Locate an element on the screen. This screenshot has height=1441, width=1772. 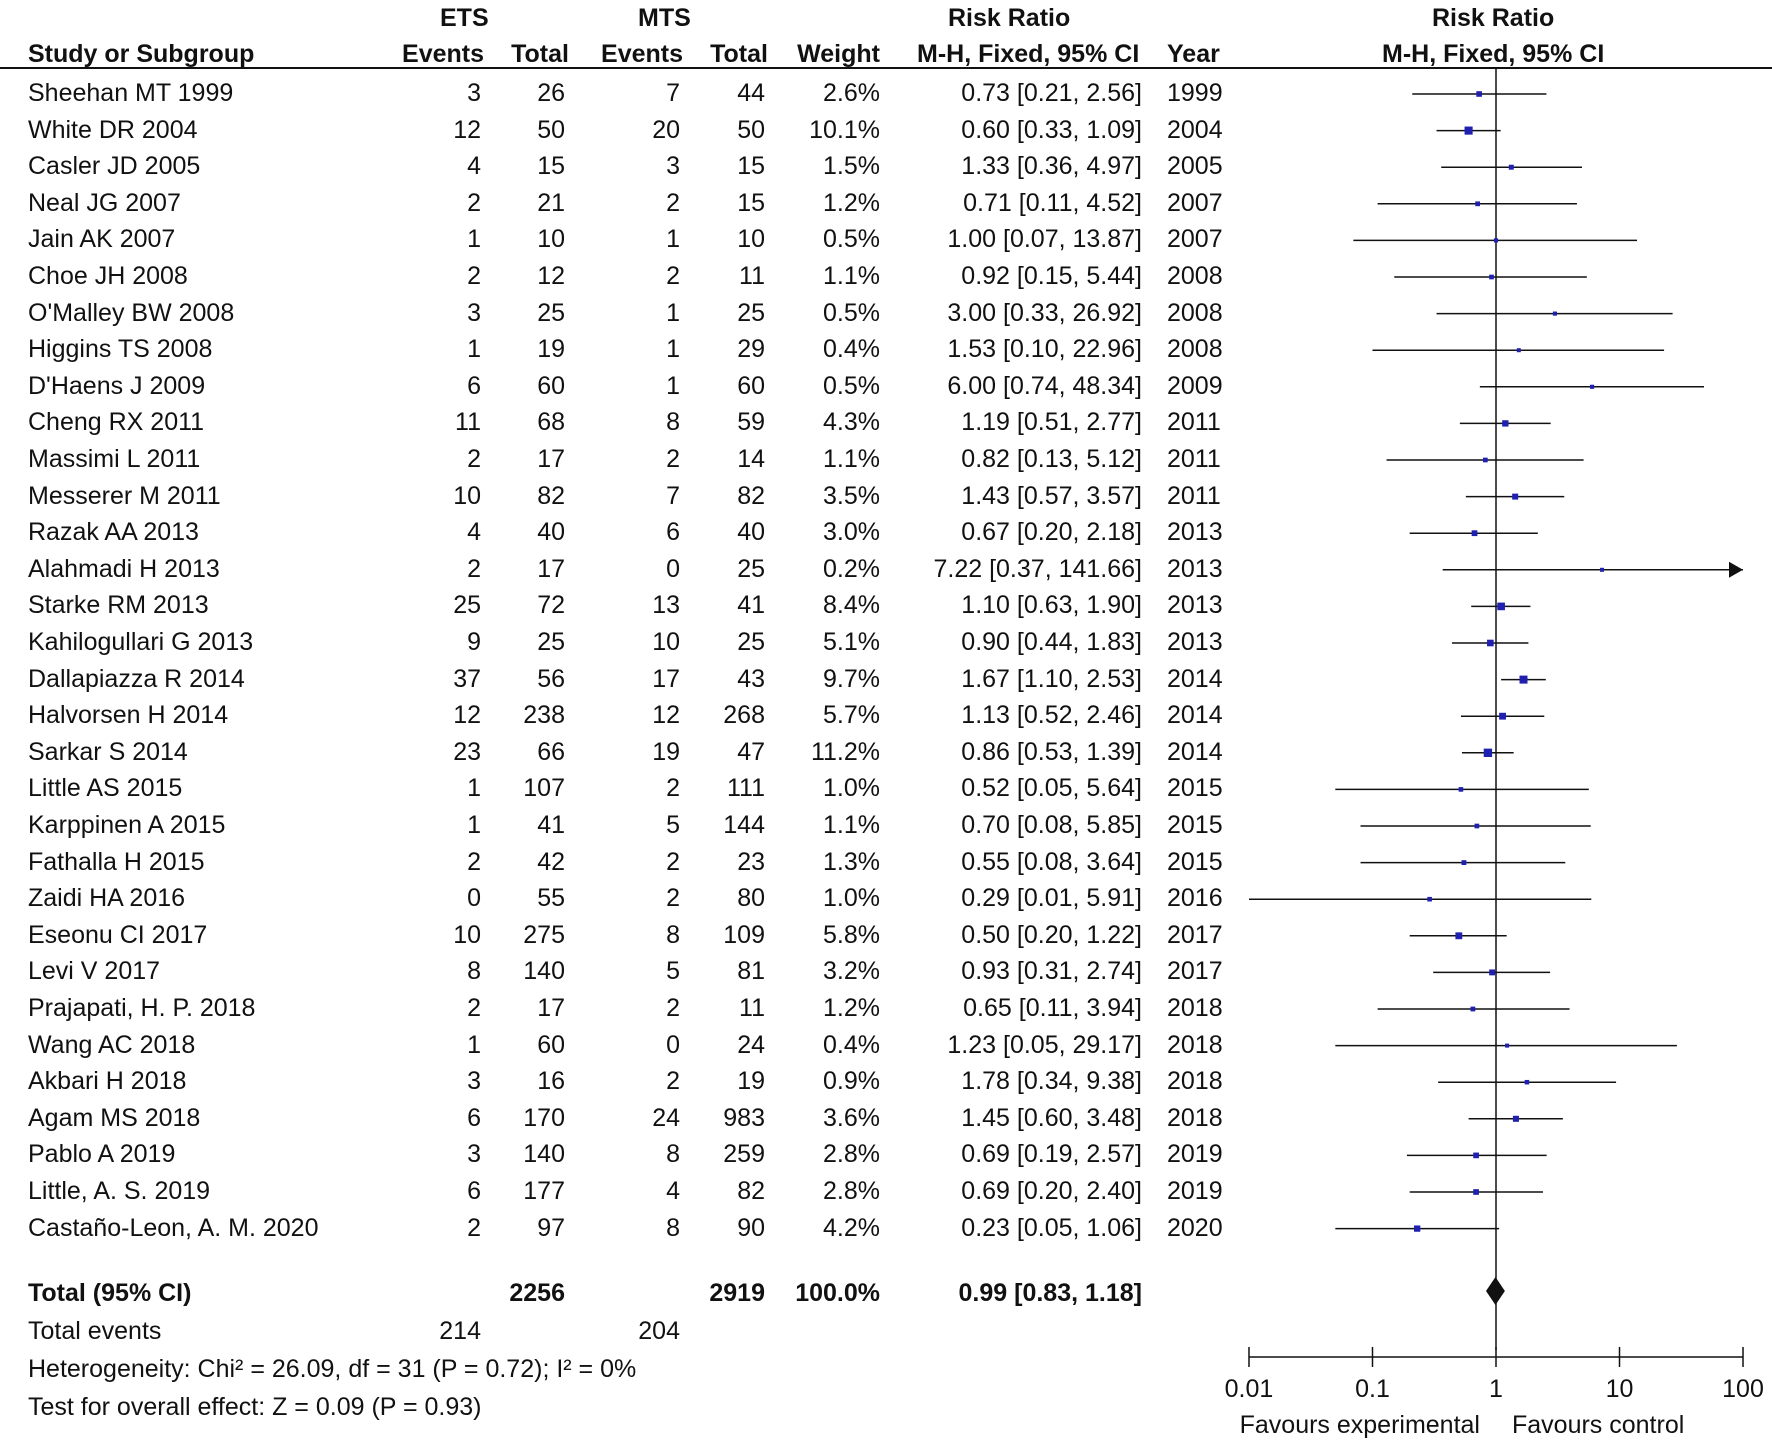
ci-cell: 0.69 [0.20, 2.40] is located at coordinates (1051, 1191).